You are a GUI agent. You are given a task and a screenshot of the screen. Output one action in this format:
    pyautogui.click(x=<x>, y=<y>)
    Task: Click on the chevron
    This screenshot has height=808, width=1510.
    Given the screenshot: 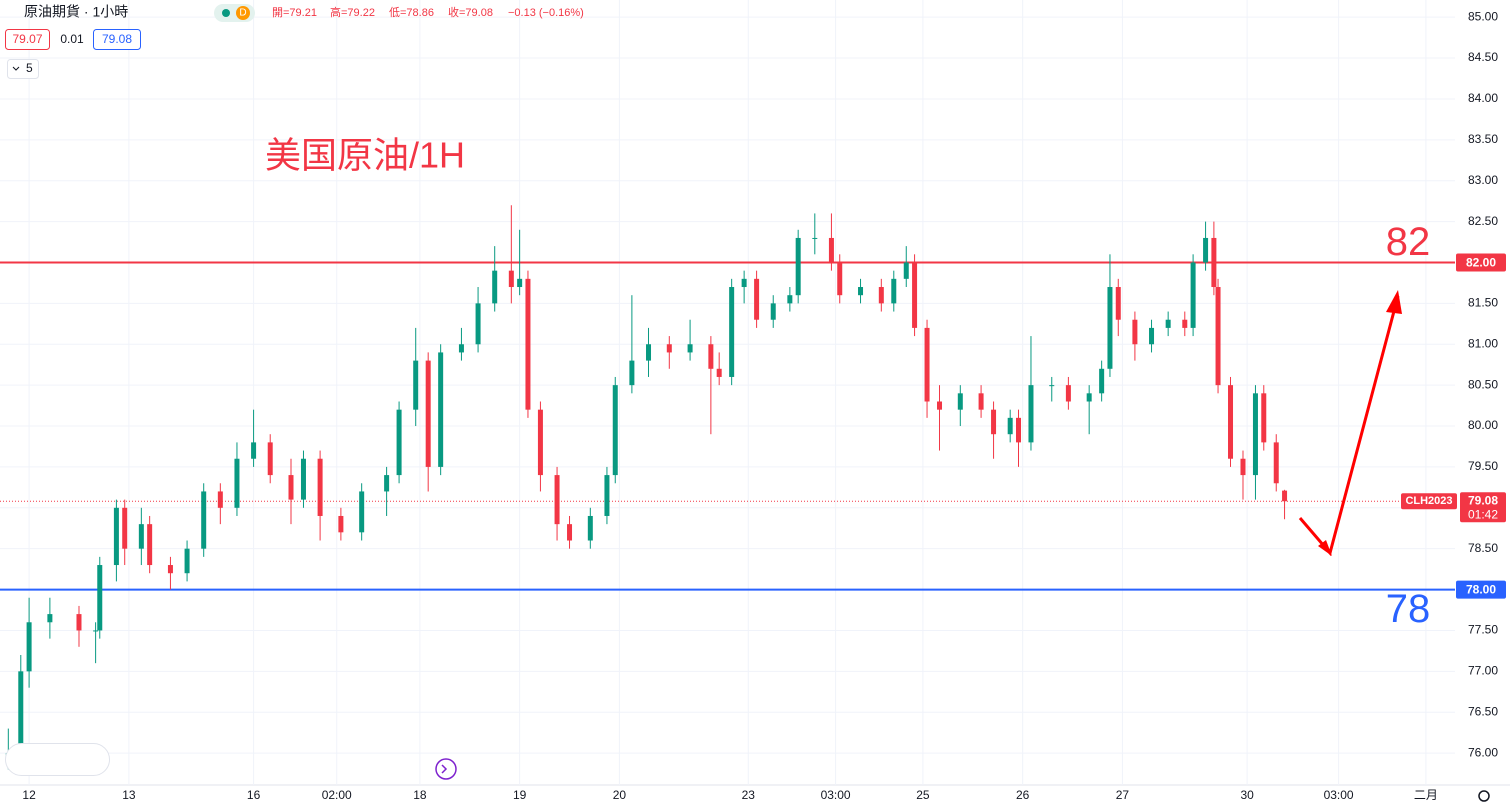 What is the action you would take?
    pyautogui.click(x=16, y=68)
    